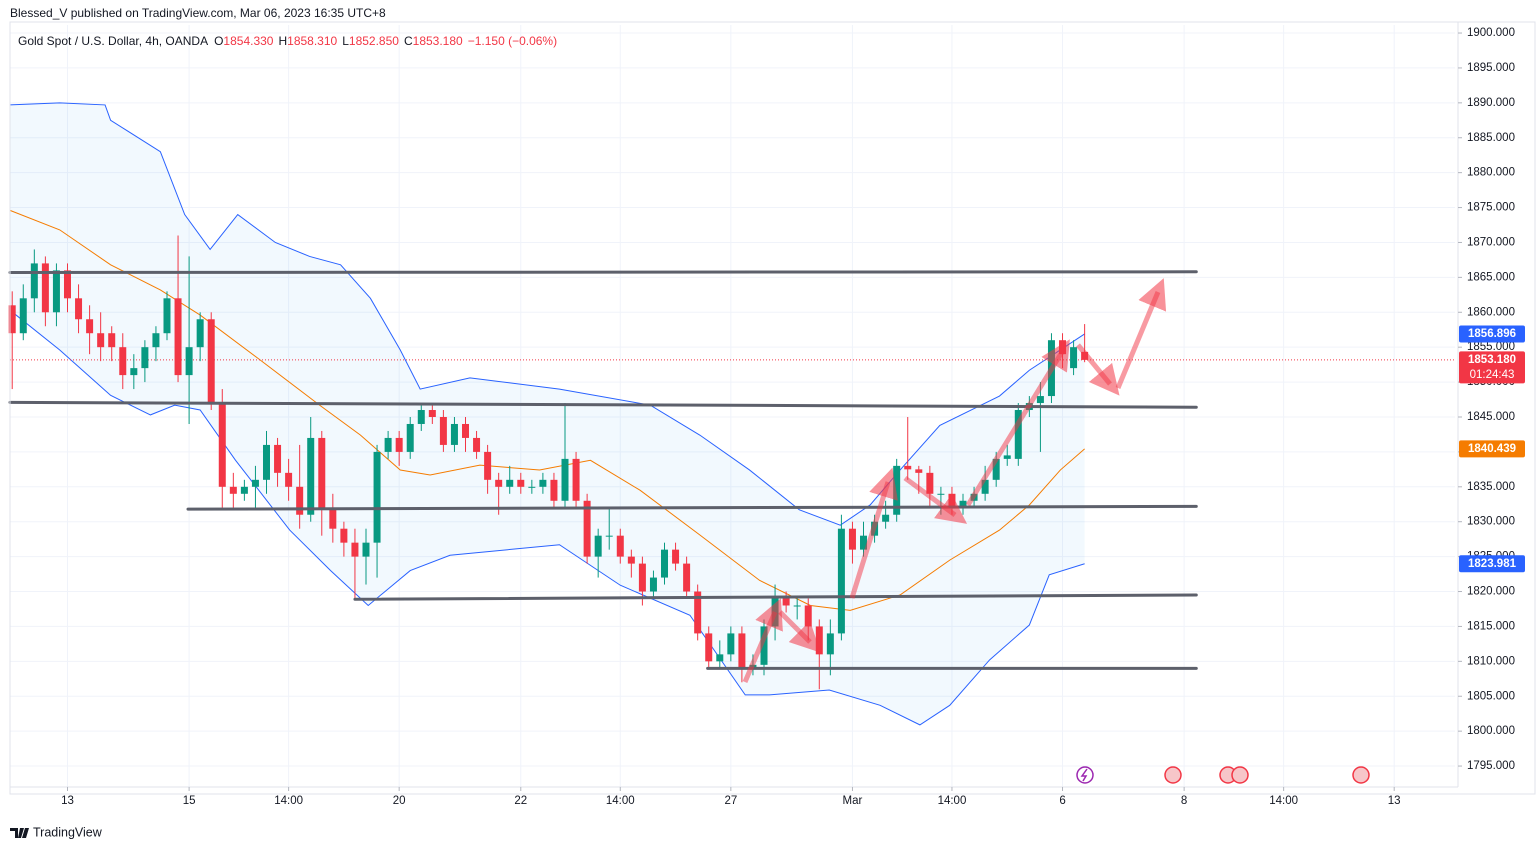  I want to click on symbol: Gold Spot / U.S. Dollar, 4h, OANDA, so click(113, 41).